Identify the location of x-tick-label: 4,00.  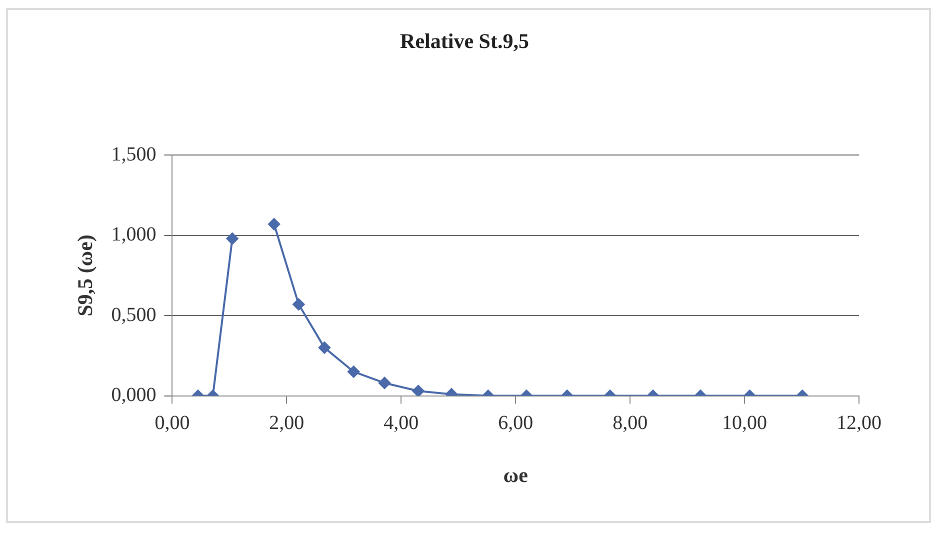
(401, 423).